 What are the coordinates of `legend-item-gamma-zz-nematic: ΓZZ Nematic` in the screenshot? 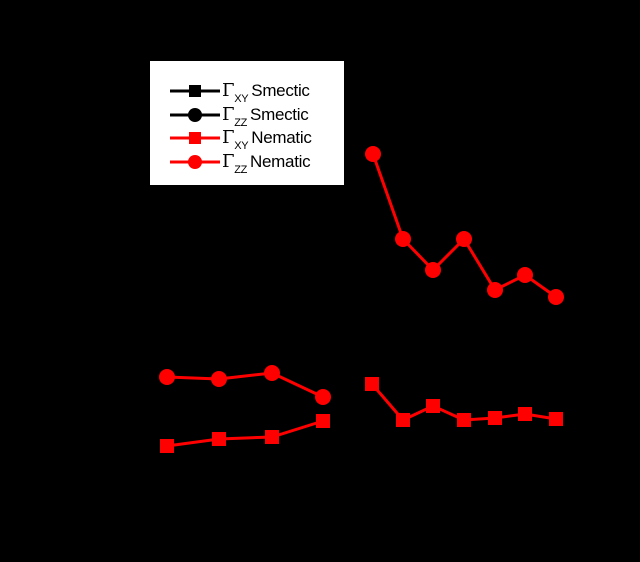 It's located at (248, 163).